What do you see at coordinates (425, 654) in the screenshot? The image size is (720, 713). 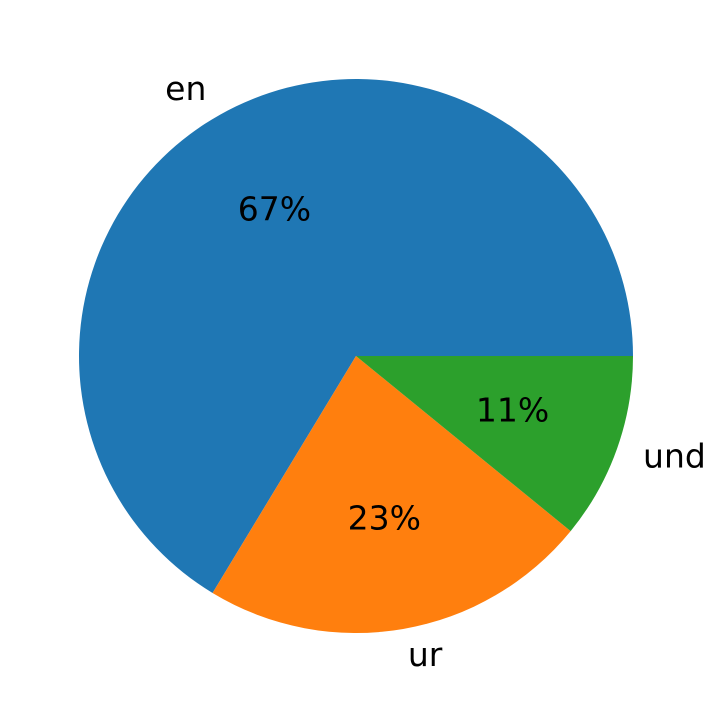 I see `slice-label: ur` at bounding box center [425, 654].